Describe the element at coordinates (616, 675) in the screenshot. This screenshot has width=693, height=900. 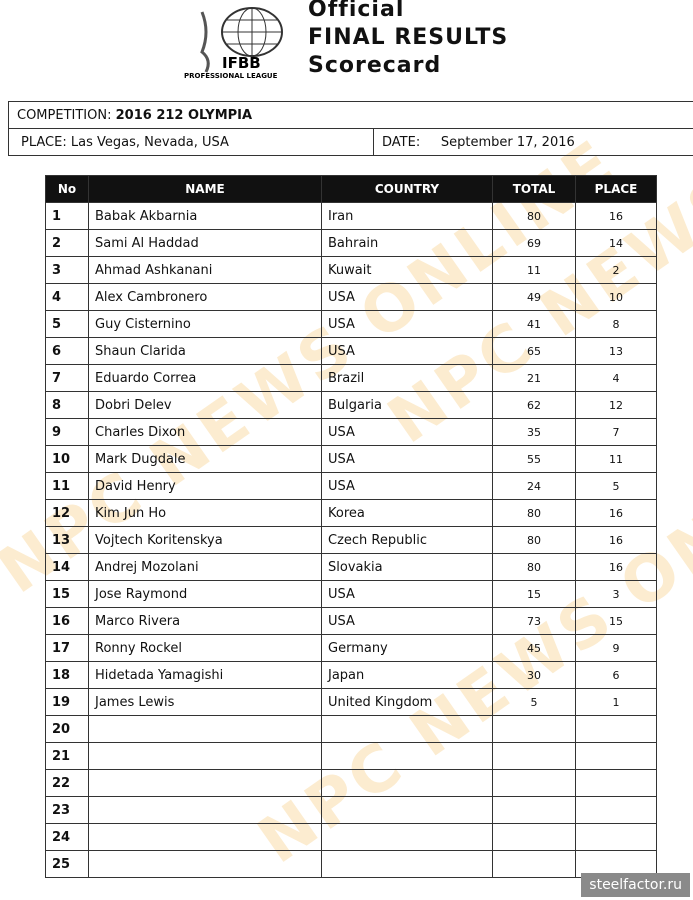
I see `athlete-place: 6` at that location.